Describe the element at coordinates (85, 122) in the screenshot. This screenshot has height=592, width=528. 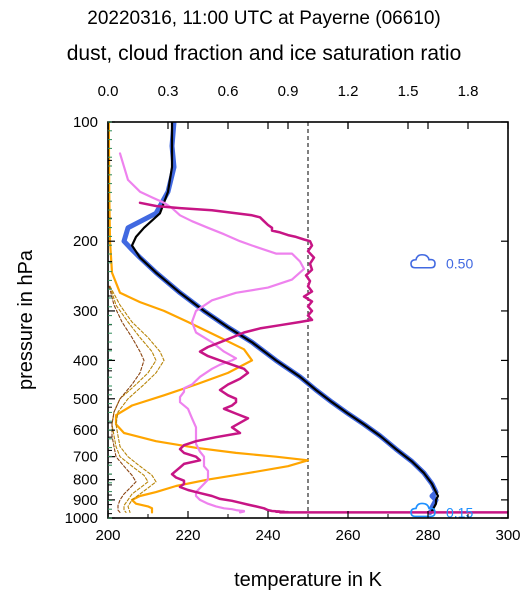
I see `y-tick-label: 100` at that location.